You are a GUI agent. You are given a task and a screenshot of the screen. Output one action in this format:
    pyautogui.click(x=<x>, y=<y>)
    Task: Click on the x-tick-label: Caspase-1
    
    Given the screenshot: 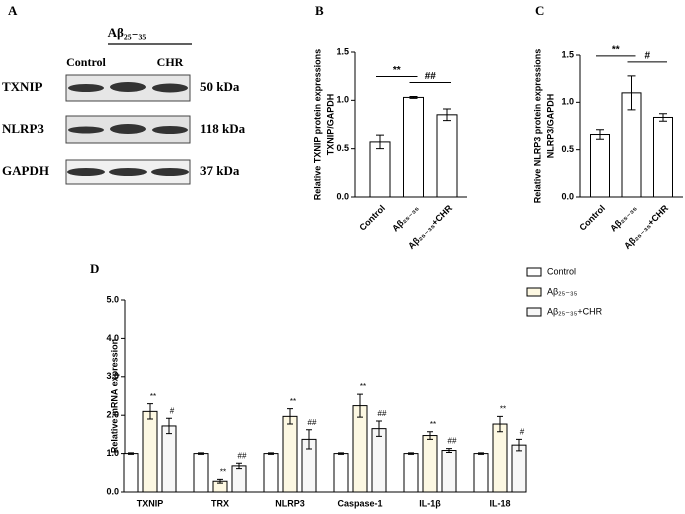 What is the action you would take?
    pyautogui.click(x=359, y=503)
    